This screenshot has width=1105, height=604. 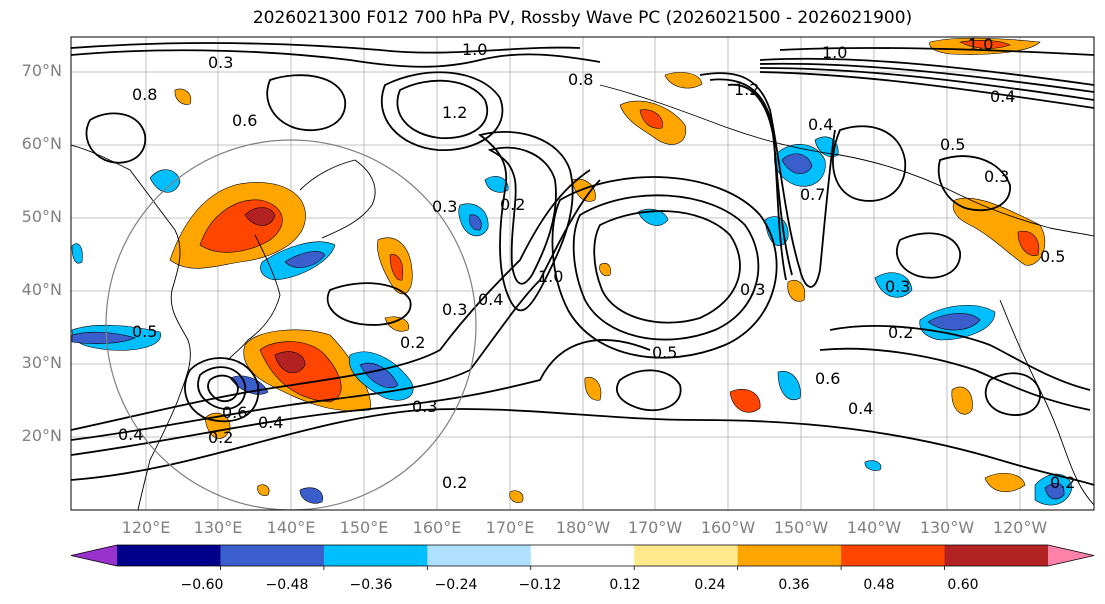 I want to click on japan-coastline, so click(x=254, y=297).